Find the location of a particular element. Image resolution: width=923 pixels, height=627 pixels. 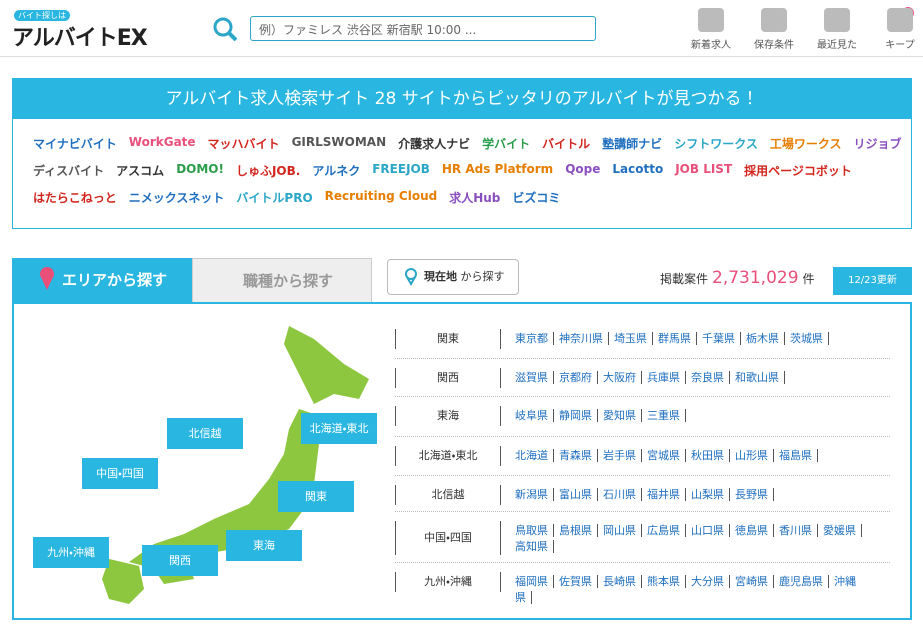

prefecture-link: 東京都 is located at coordinates (534, 338).